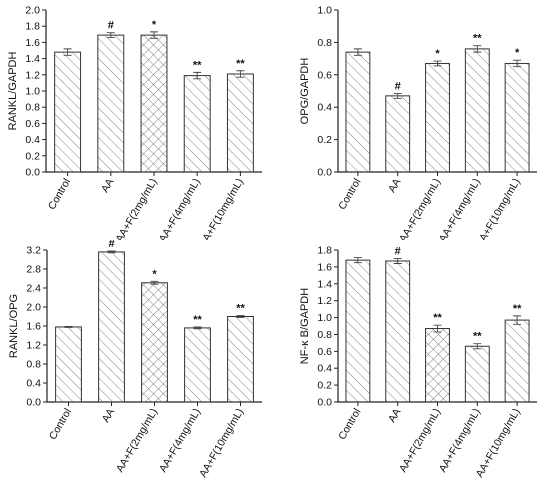 Image resolution: width=550 pixels, height=480 pixels. Describe the element at coordinates (33, 270) in the screenshot. I see `y-tick-label: 2.8` at that location.